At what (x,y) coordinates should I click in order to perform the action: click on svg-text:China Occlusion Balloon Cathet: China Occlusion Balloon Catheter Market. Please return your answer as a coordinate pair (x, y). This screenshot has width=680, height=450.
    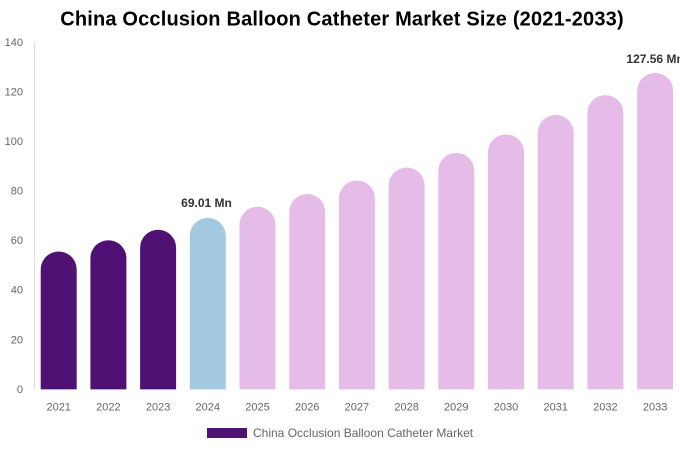
    Looking at the image, I should click on (363, 433).